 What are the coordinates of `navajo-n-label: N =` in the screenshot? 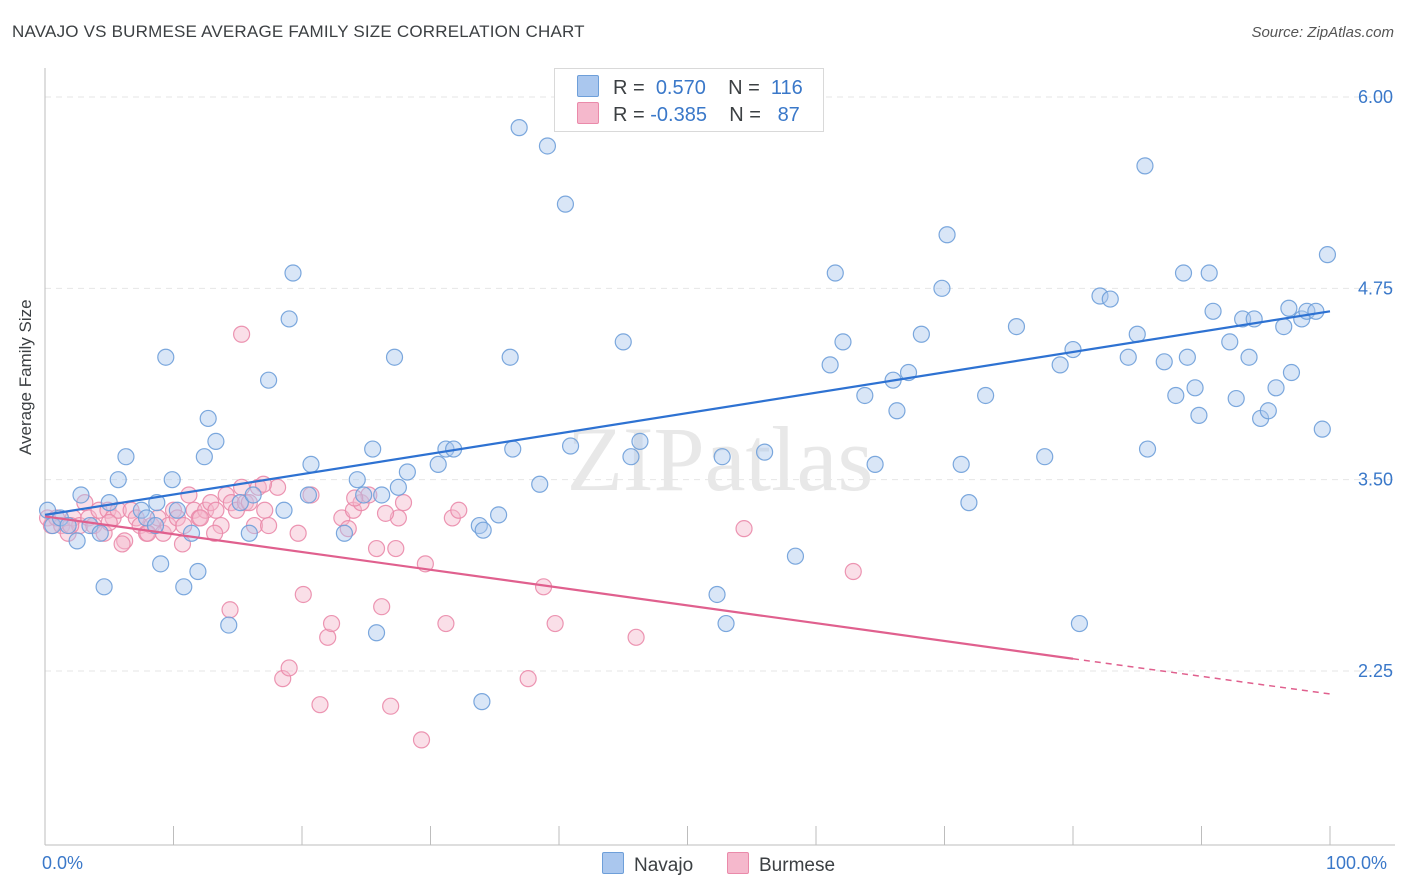 It's located at (744, 88).